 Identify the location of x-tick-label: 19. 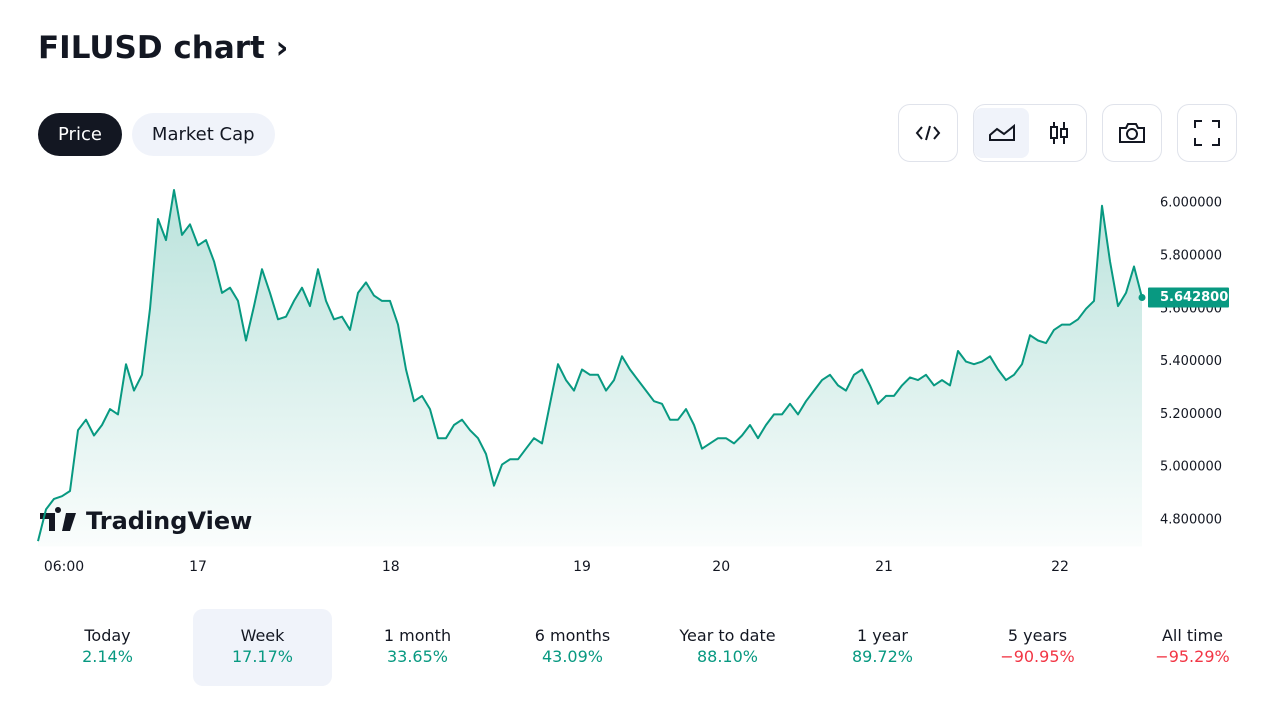
(582, 567).